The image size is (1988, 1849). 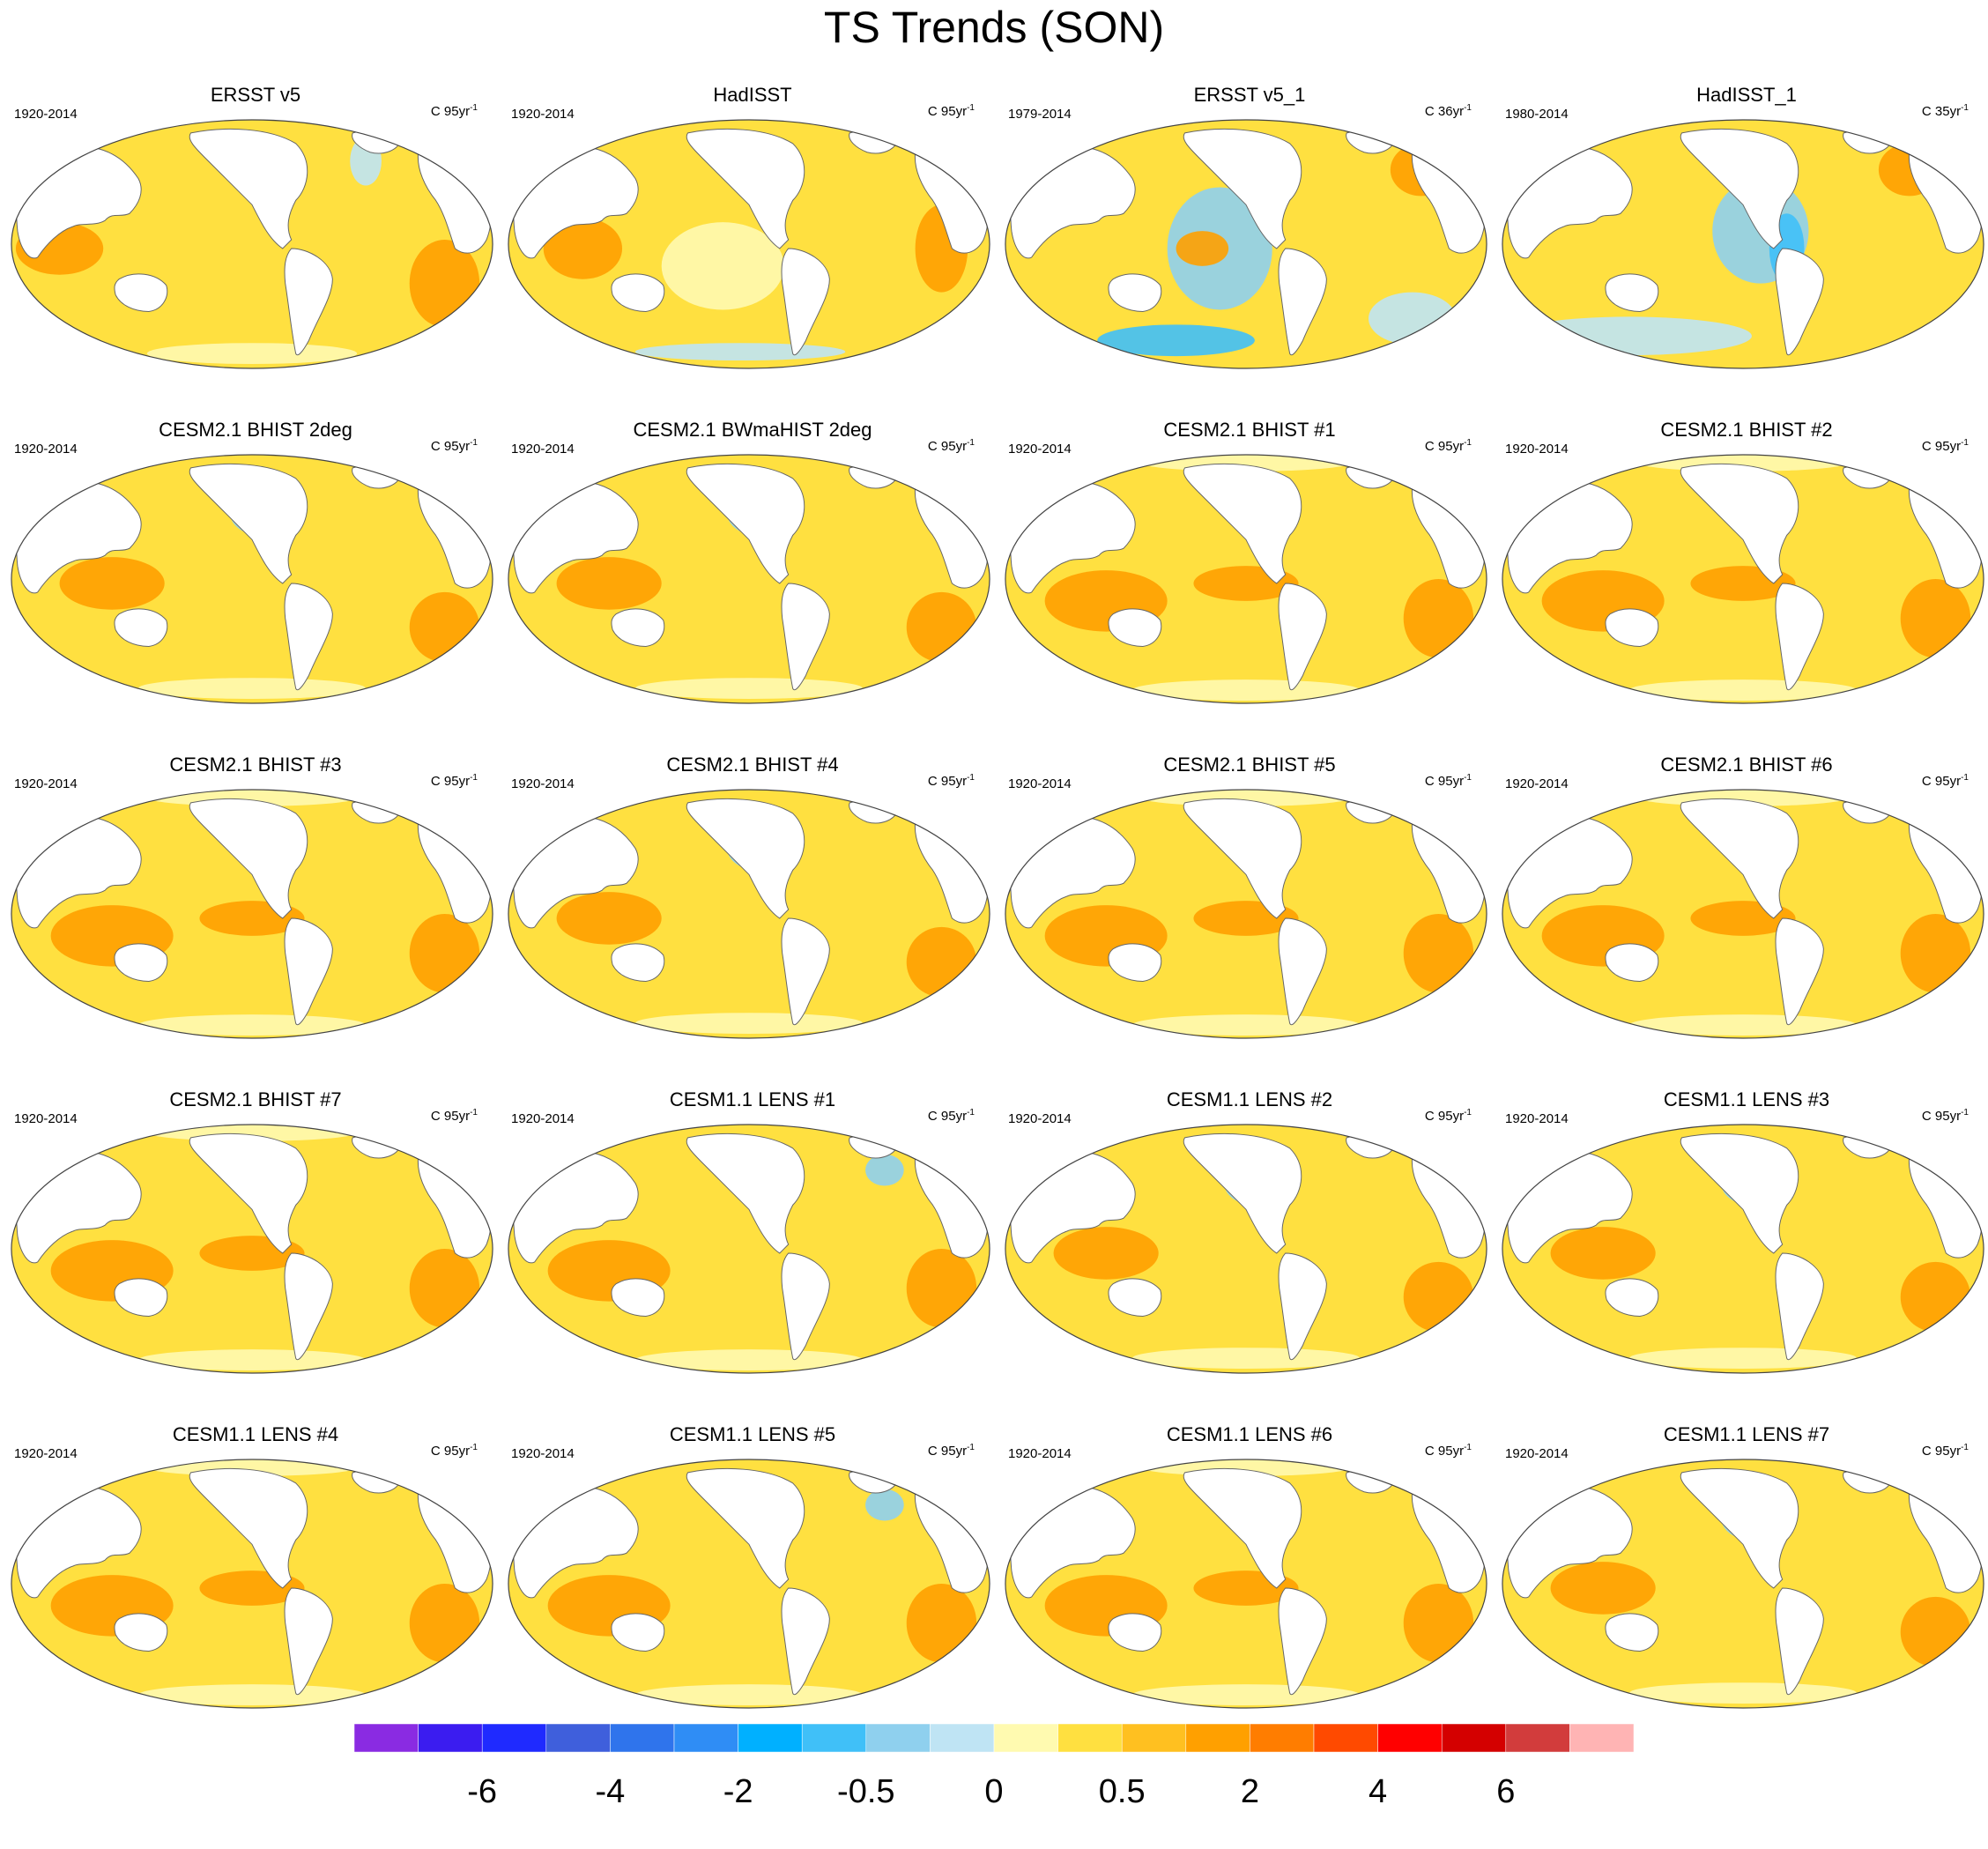 What do you see at coordinates (753, 921) in the screenshot?
I see `map-panel: CESM2.1 BHIST #4 1920-2014 C 95yr-1` at bounding box center [753, 921].